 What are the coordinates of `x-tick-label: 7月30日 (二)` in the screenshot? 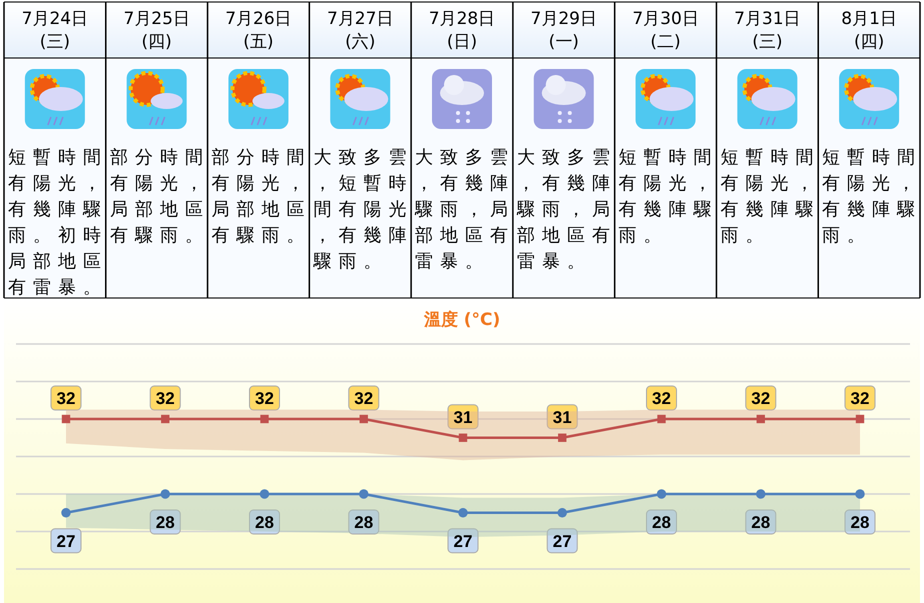 It's located at (665, 30).